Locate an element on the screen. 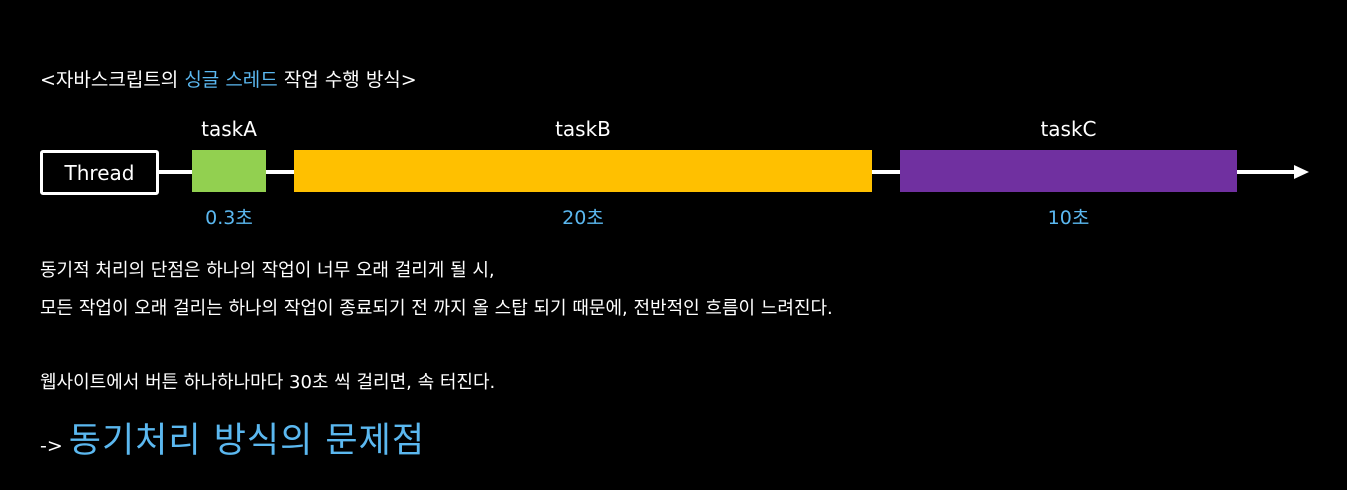  conclusion-heading: 동기처리 방식의 문제점 is located at coordinates (247, 441).